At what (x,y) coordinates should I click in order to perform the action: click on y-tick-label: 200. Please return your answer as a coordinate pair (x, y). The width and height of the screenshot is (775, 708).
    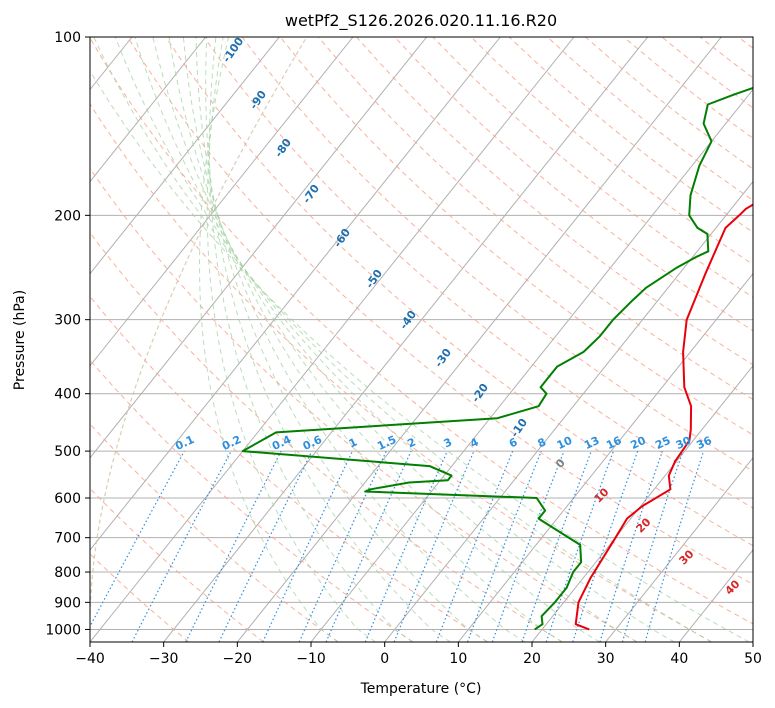
    Looking at the image, I should click on (67, 216).